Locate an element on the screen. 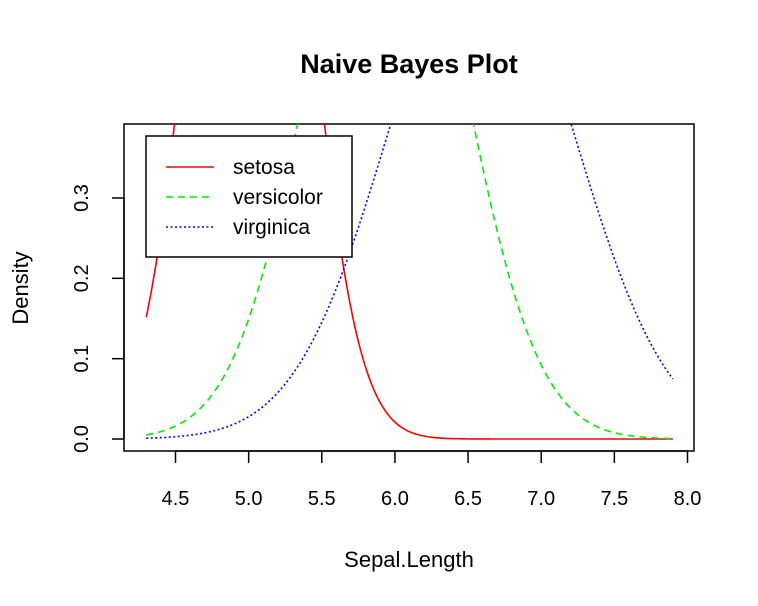  x-tick-label: 6.5 is located at coordinates (468, 499).